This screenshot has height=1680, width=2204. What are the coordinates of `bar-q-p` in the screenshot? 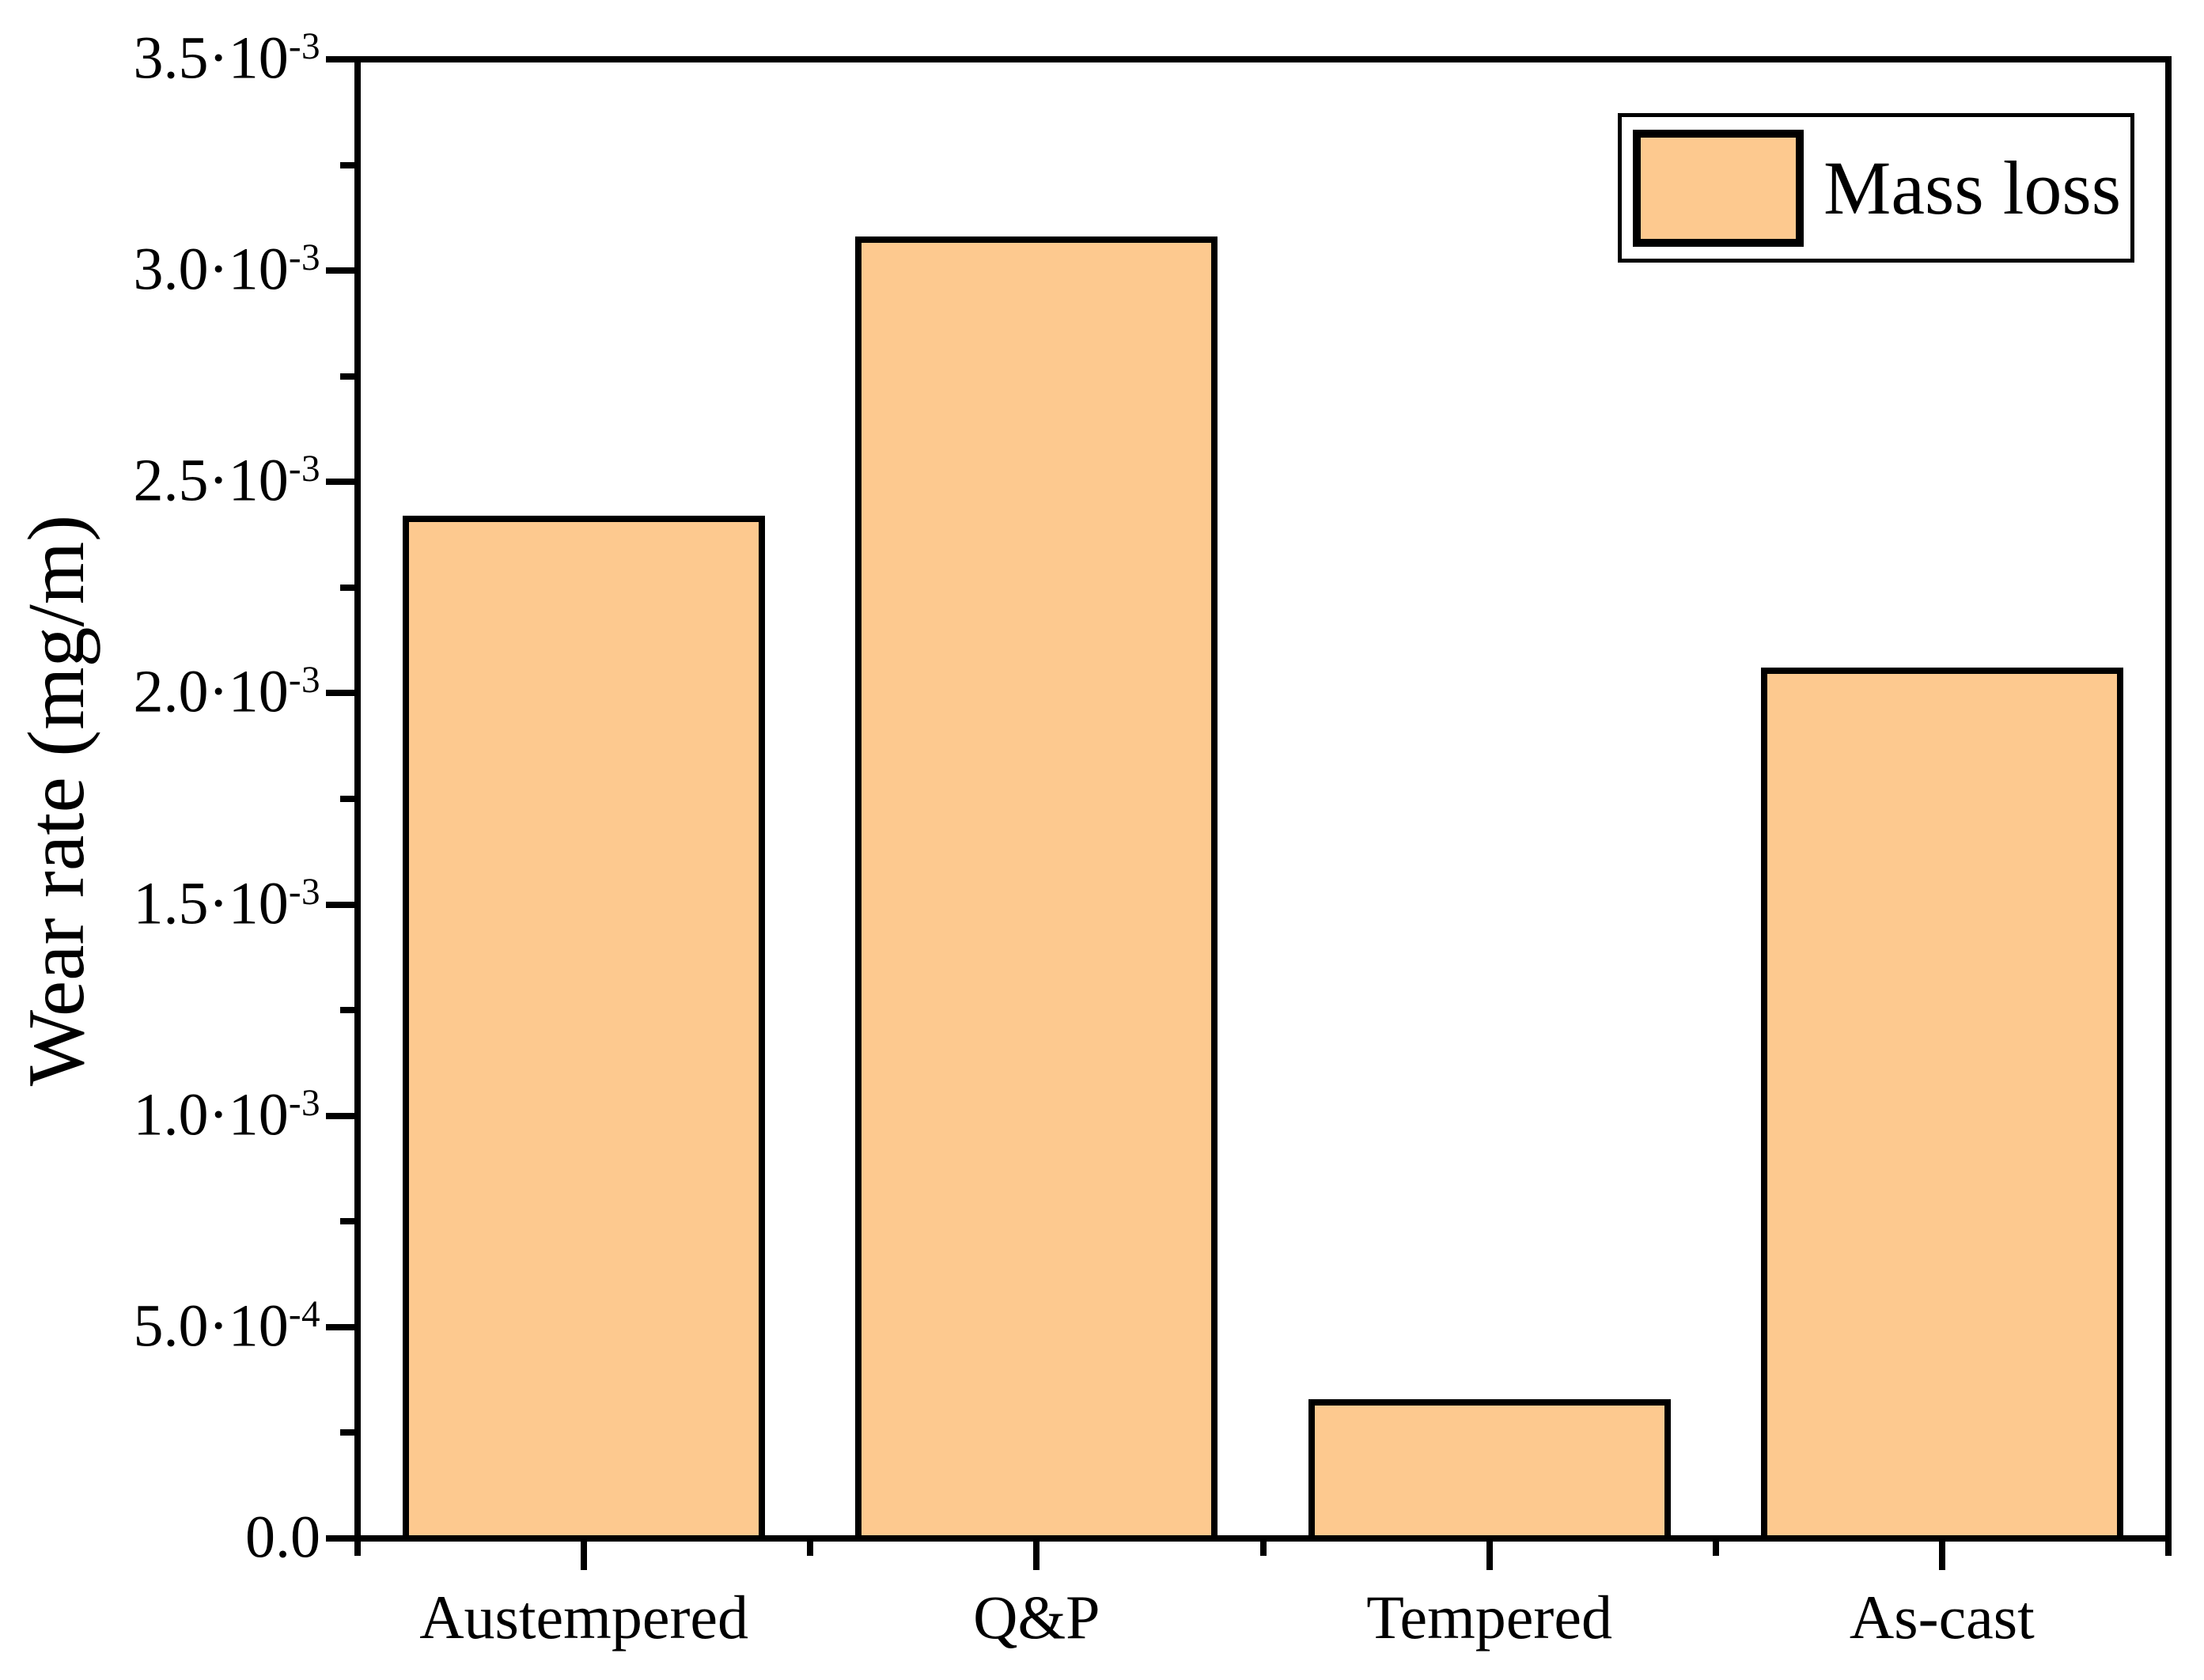 It's located at (1037, 889).